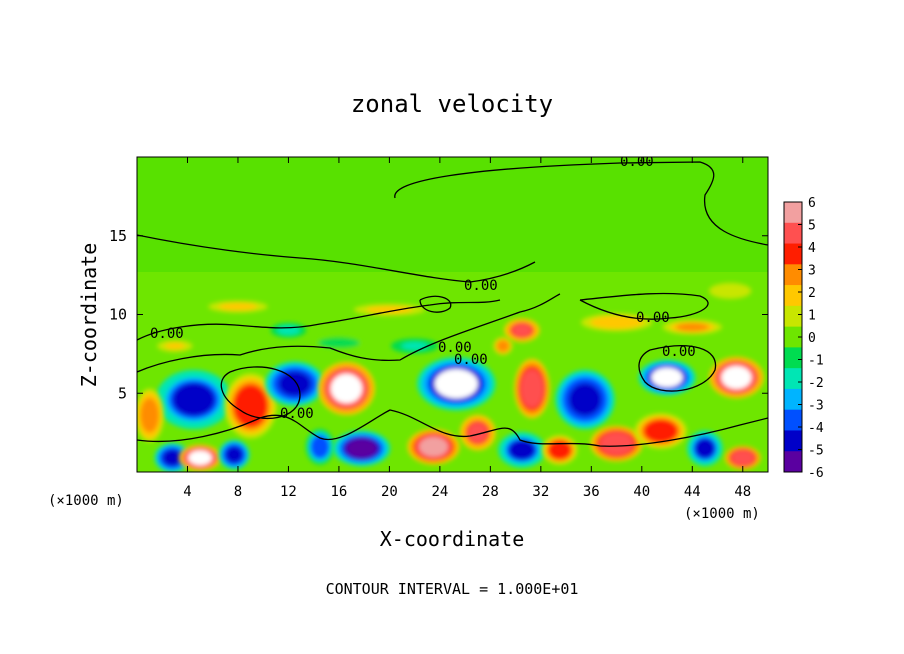 Image resolution: width=904 pixels, height=654 pixels. What do you see at coordinates (452, 104) in the screenshot?
I see `chart-title: zonal velocity` at bounding box center [452, 104].